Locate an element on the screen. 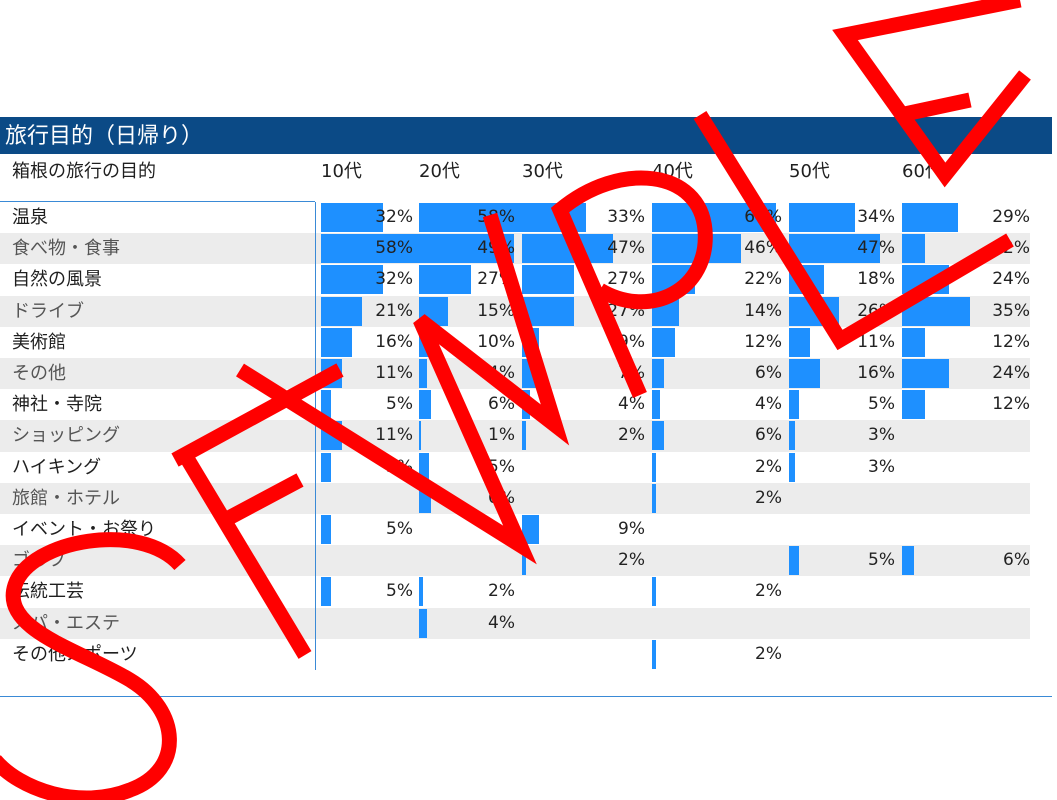 The image size is (1057, 800). row-label: ドライブ is located at coordinates (48, 311).